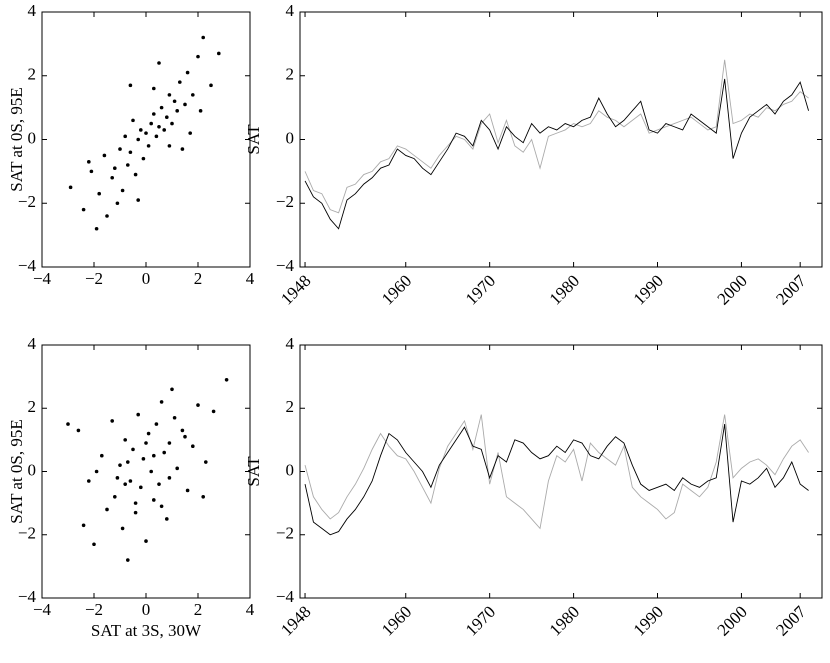  What do you see at coordinates (480, 289) in the screenshot?
I see `x-tick-label: 1970` at bounding box center [480, 289].